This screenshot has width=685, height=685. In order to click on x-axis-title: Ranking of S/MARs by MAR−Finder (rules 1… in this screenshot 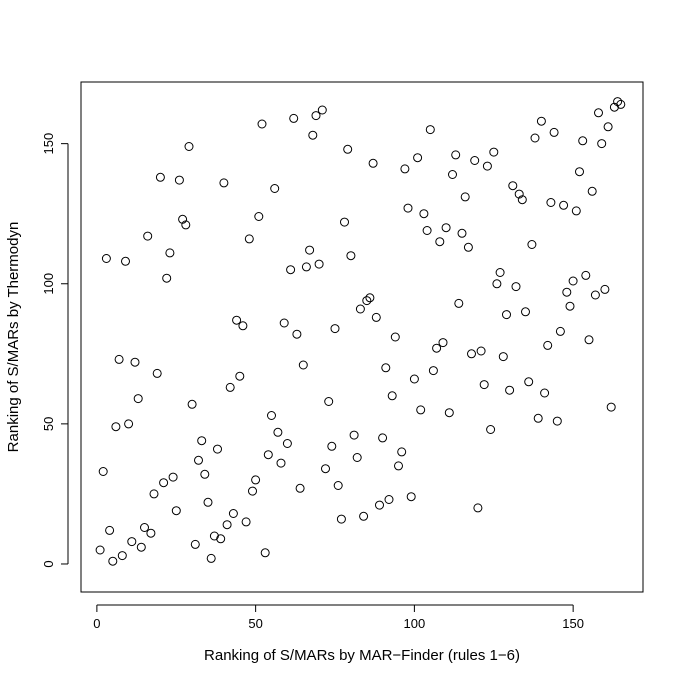, I will do `click(362, 655)`.